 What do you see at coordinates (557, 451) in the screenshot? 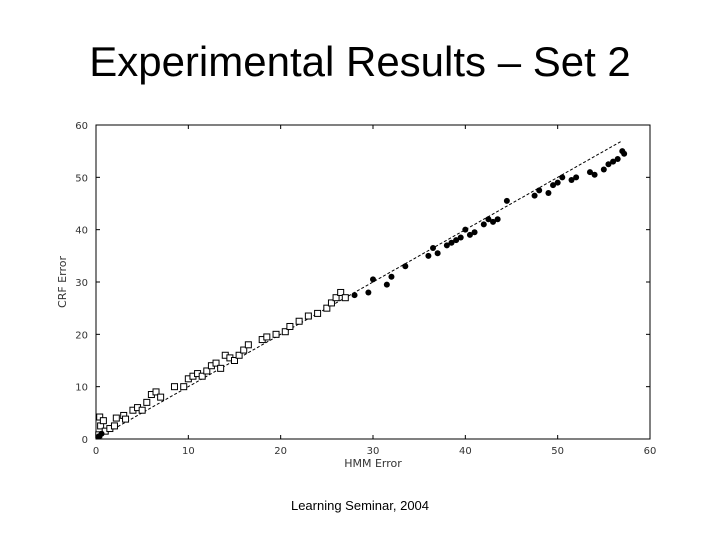
I see `x-tick-label: 50` at bounding box center [557, 451].